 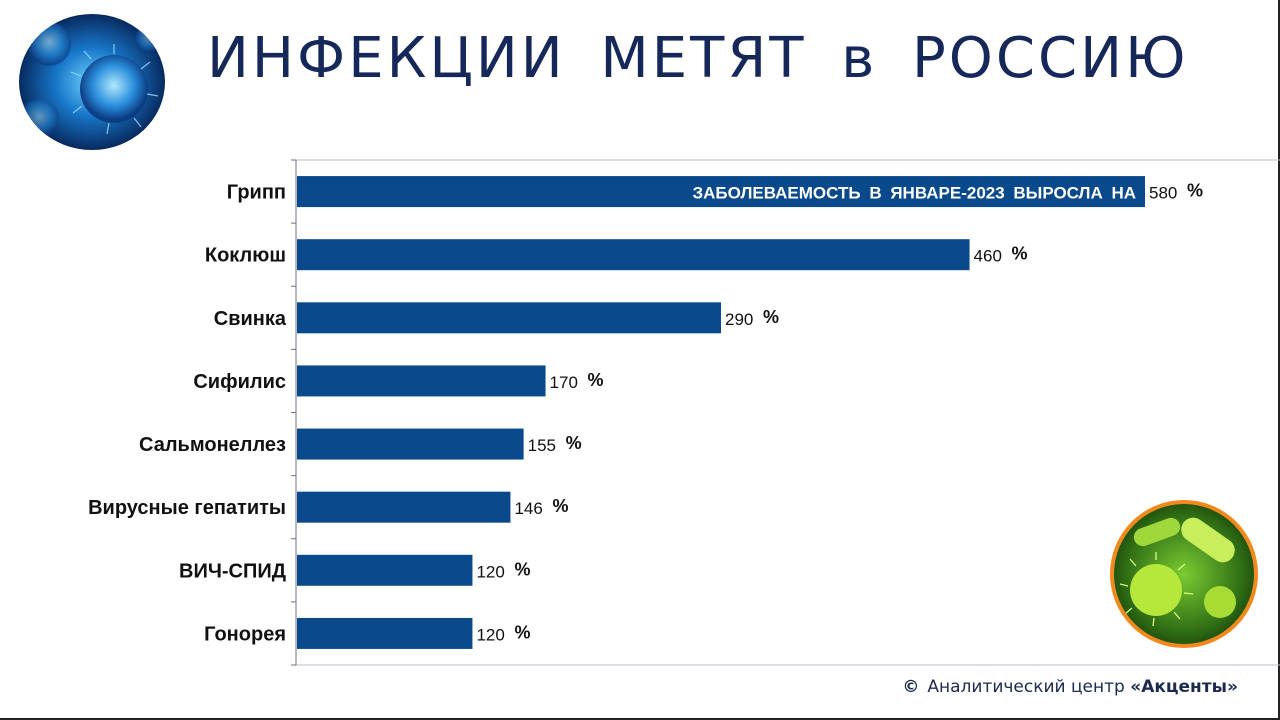 I want to click on footer-brand: «Акценты», so click(x=1184, y=687).